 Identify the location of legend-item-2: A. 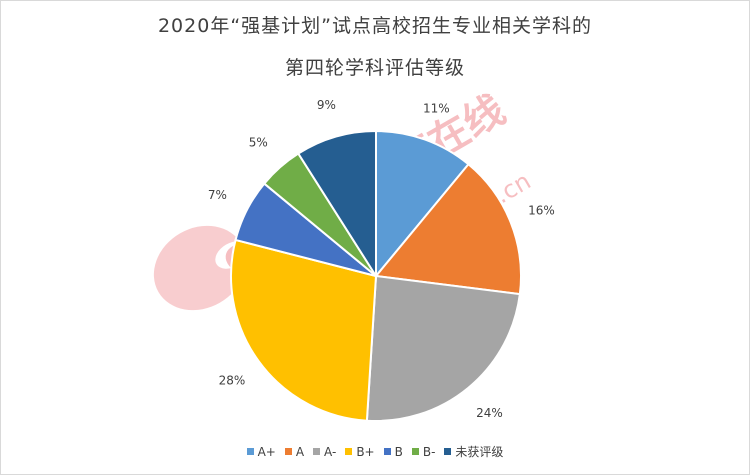
(294, 451).